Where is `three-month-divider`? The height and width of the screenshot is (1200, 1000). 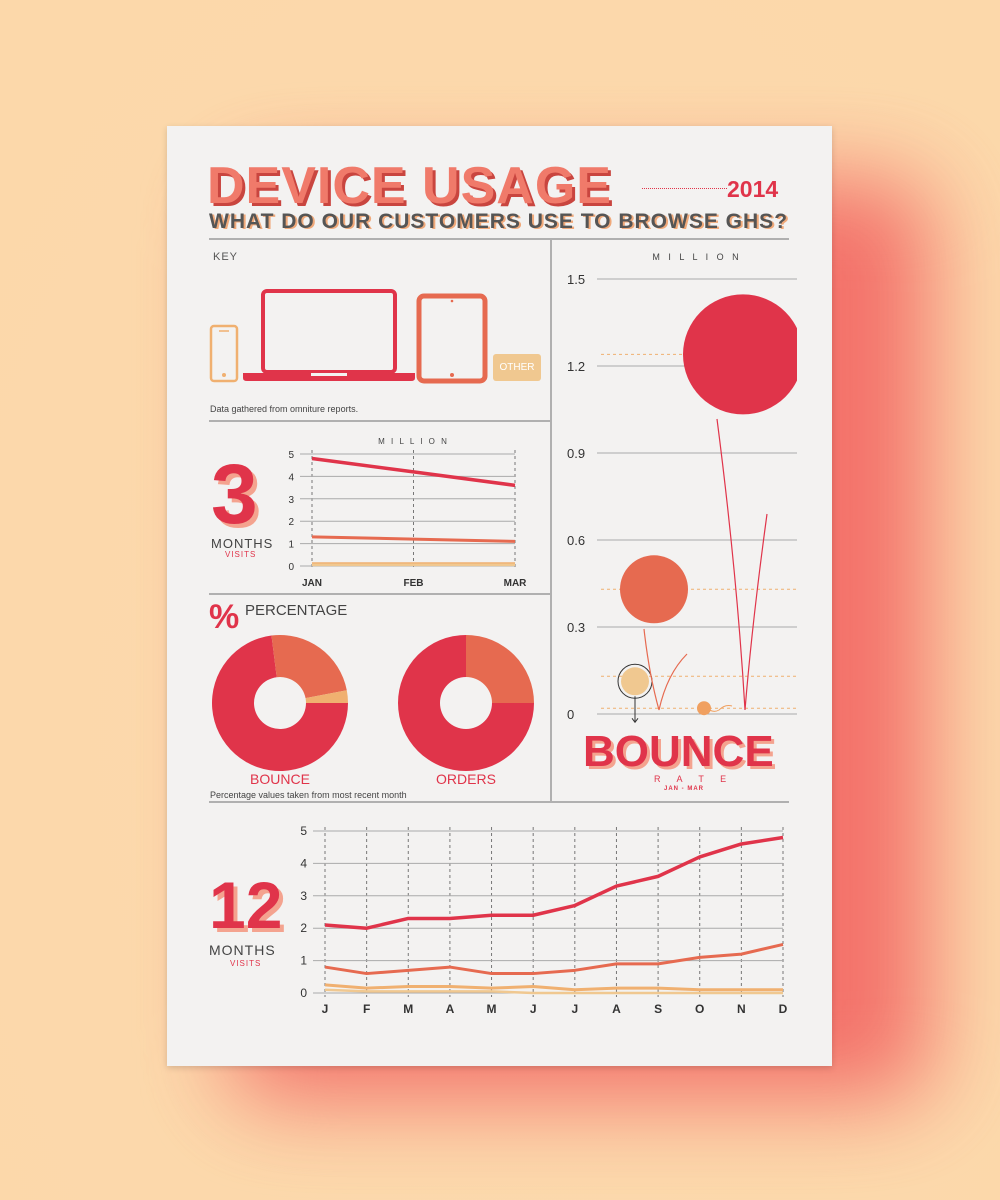
three-month-divider is located at coordinates (379, 594).